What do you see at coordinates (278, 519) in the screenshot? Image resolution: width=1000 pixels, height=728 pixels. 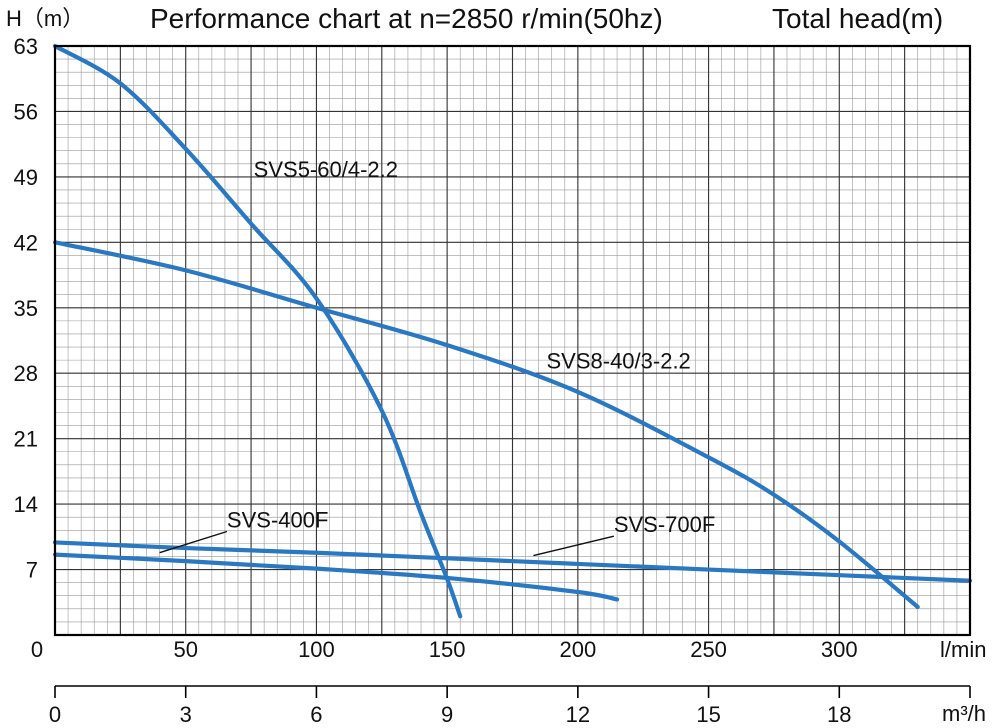 I see `series-annotation: SVS-400F` at bounding box center [278, 519].